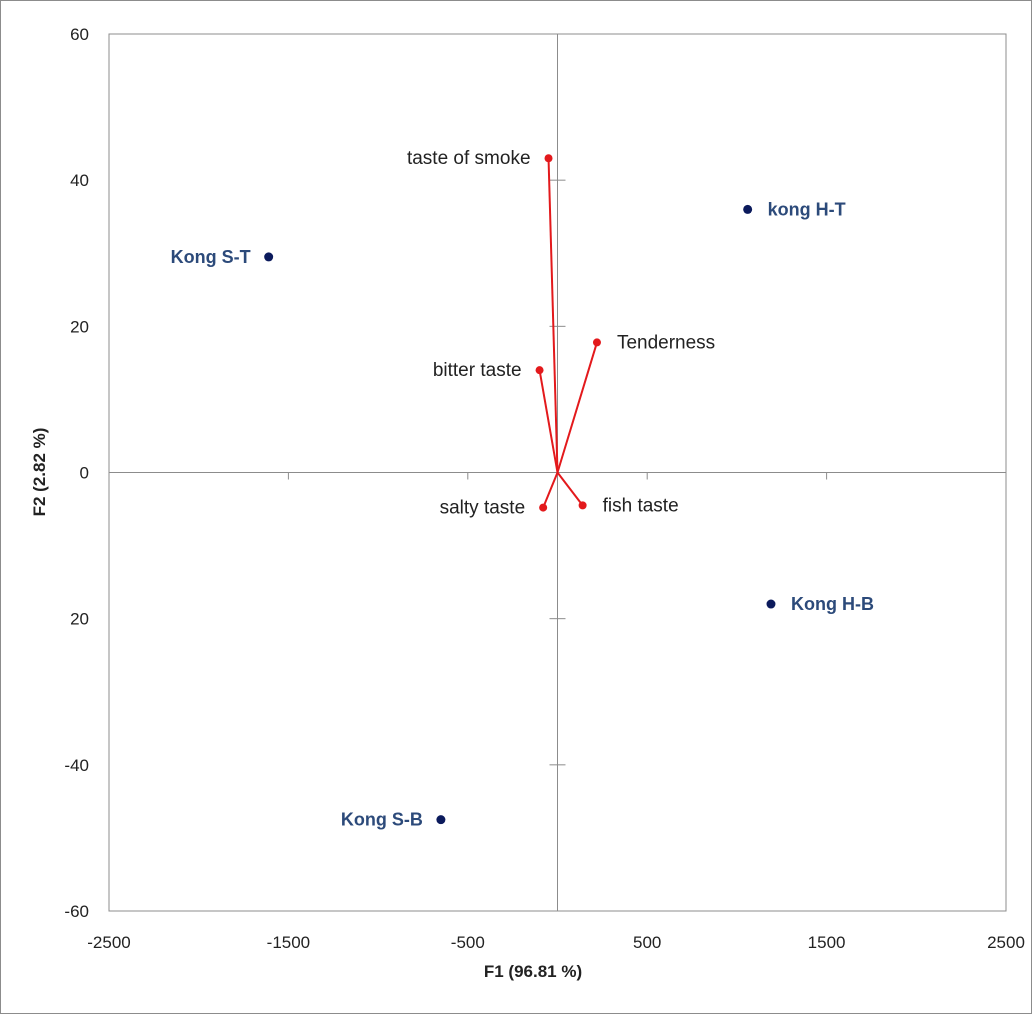 Image resolution: width=1034 pixels, height=1016 pixels. Describe the element at coordinates (1006, 942) in the screenshot. I see `x-tick-label: 2500` at that location.